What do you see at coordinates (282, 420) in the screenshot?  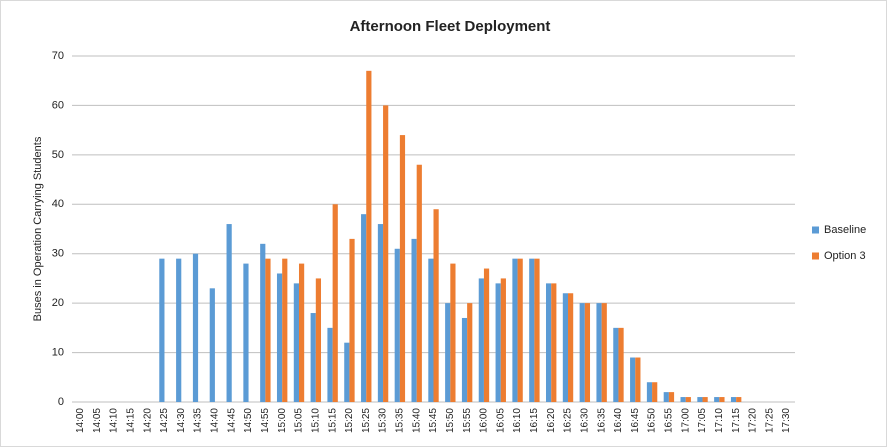 I see `x-tick-label: 15:00` at bounding box center [282, 420].